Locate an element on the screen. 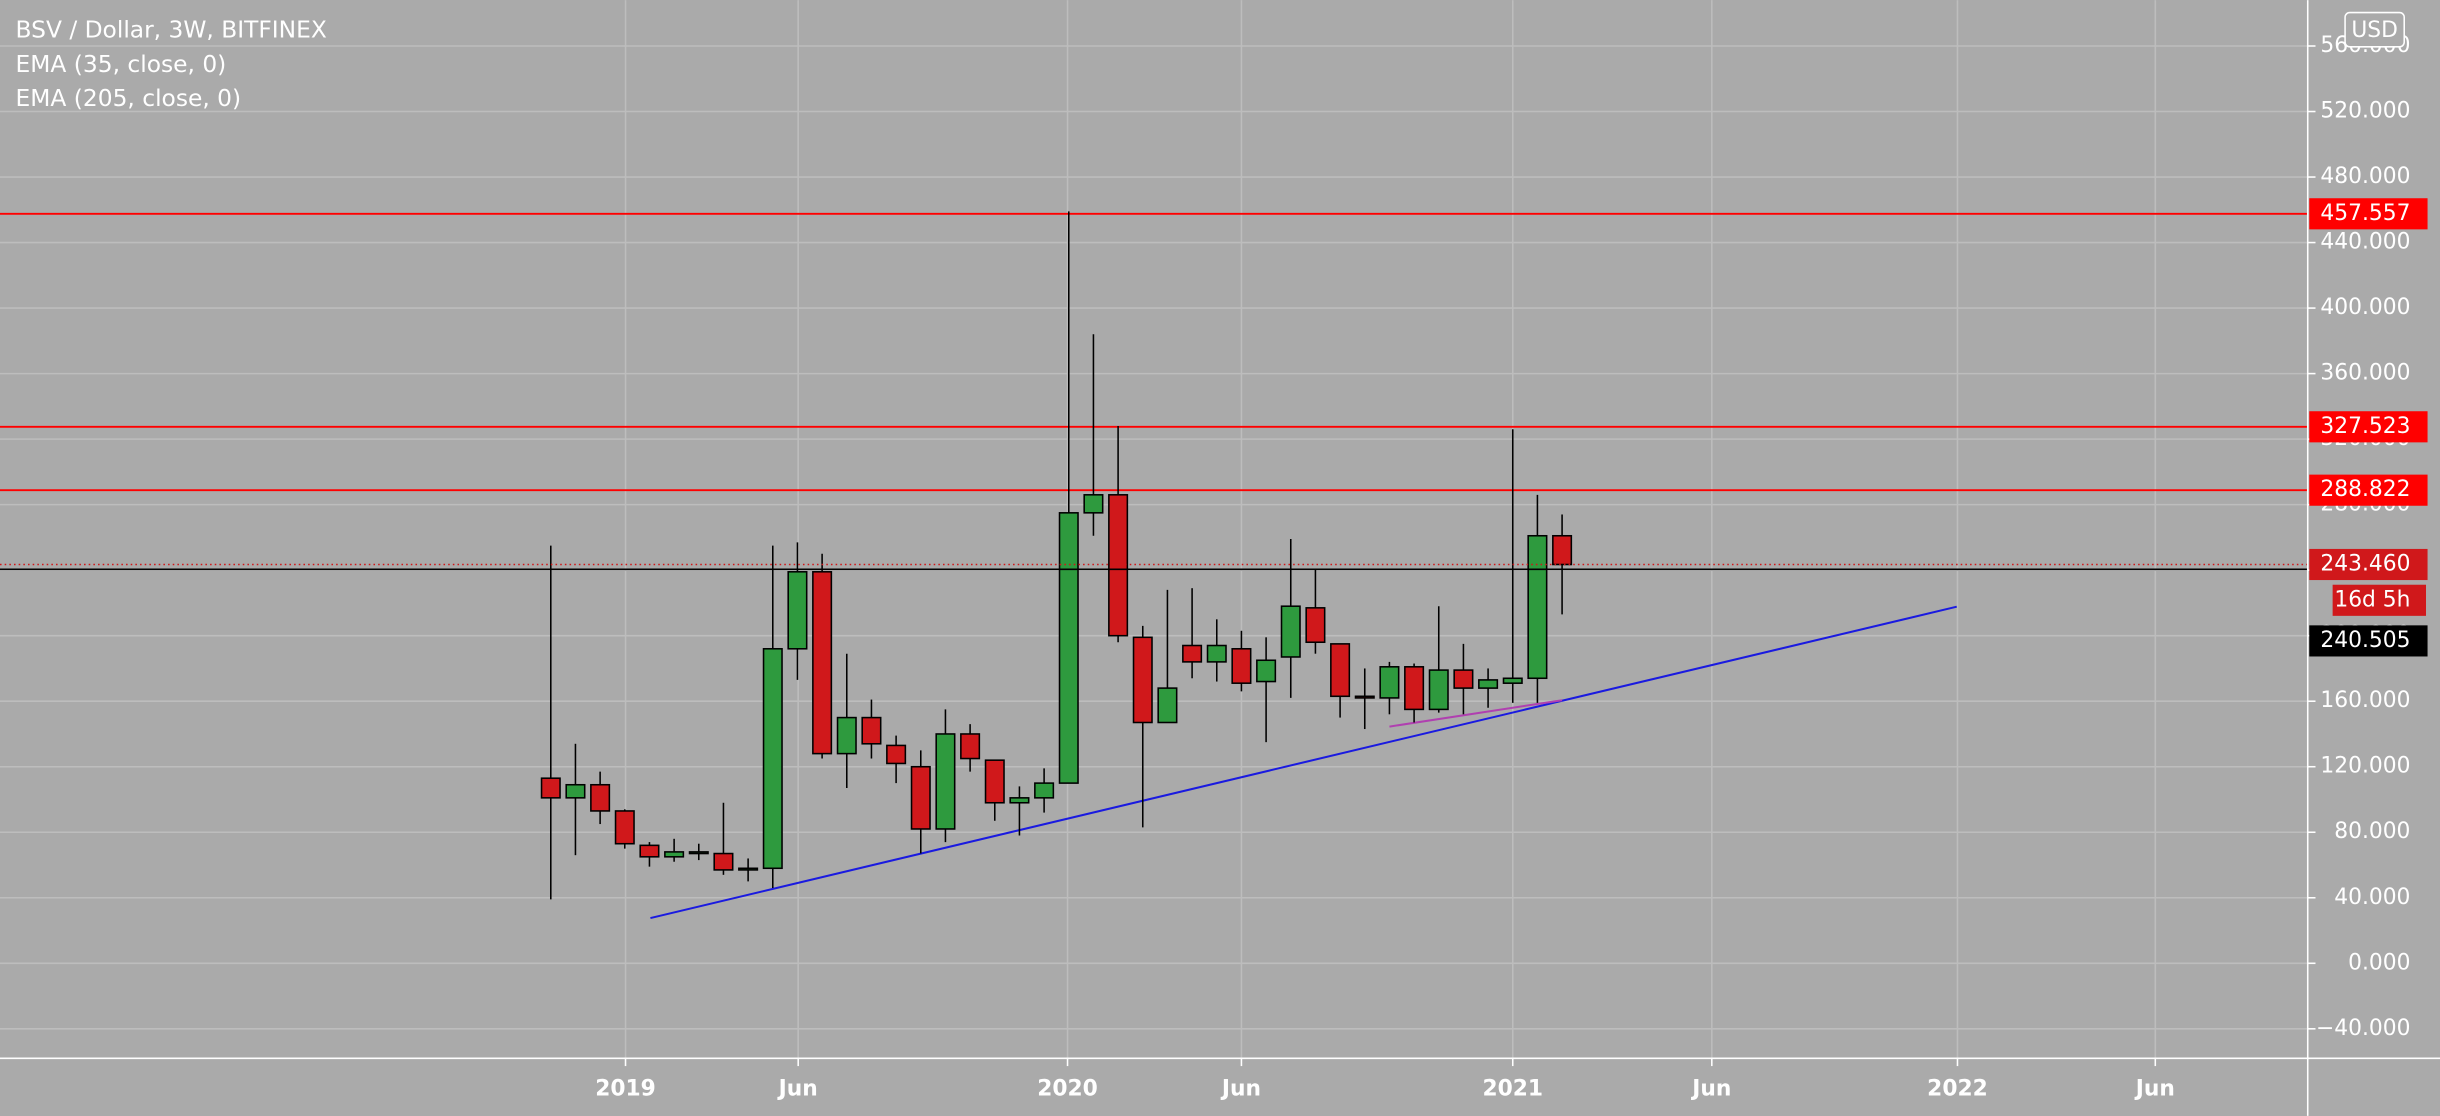 The image size is (2440, 1116). y-tick-label: 0.000 is located at coordinates (2379, 962).